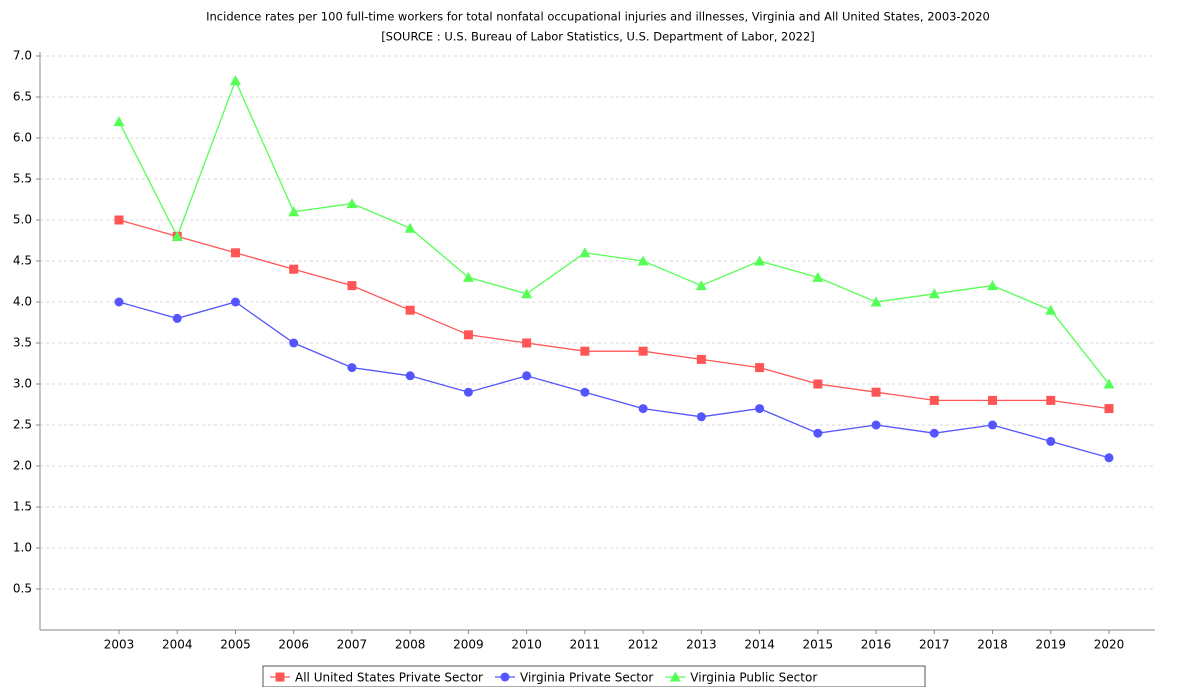 The height and width of the screenshot is (687, 1183). What do you see at coordinates (22, 343) in the screenshot?
I see `y-tick-label: 3.5` at bounding box center [22, 343].